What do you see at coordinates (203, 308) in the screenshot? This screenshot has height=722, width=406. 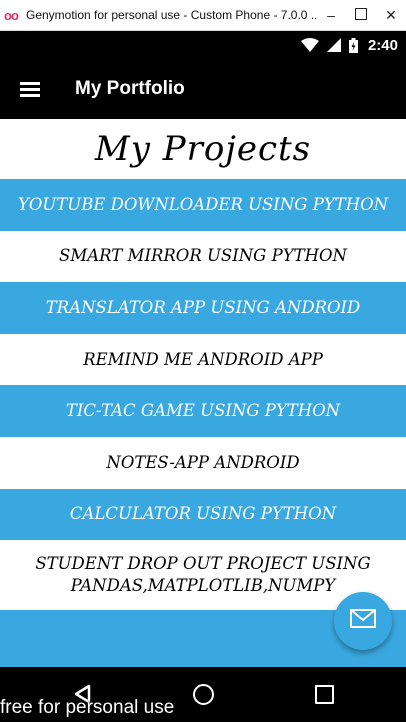 I see `project-item: TRANSLATOR APP USING ANDROID` at bounding box center [203, 308].